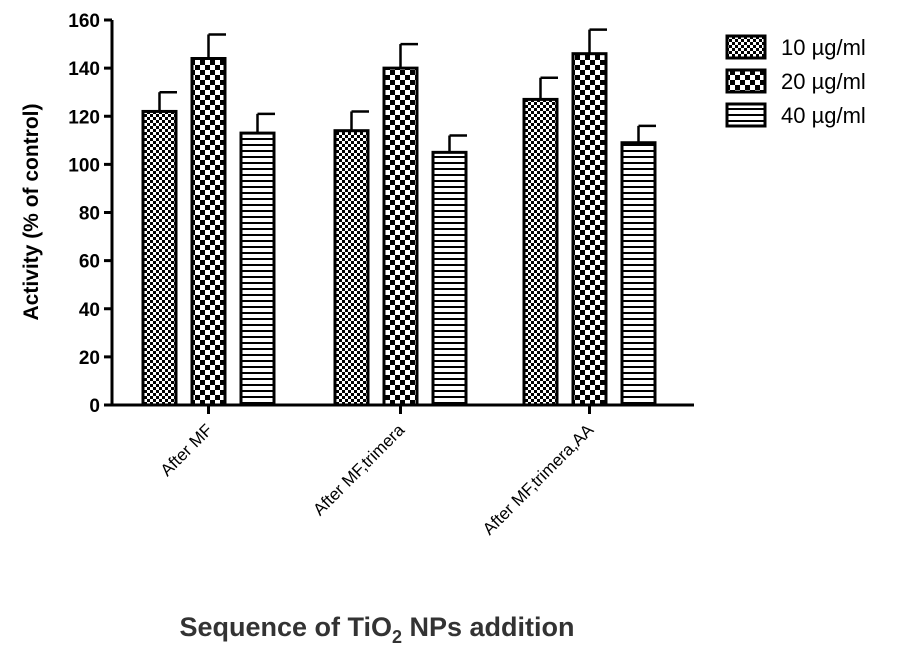 The image size is (923, 647). What do you see at coordinates (187, 450) in the screenshot?
I see `x-tick-label: After MF` at bounding box center [187, 450].